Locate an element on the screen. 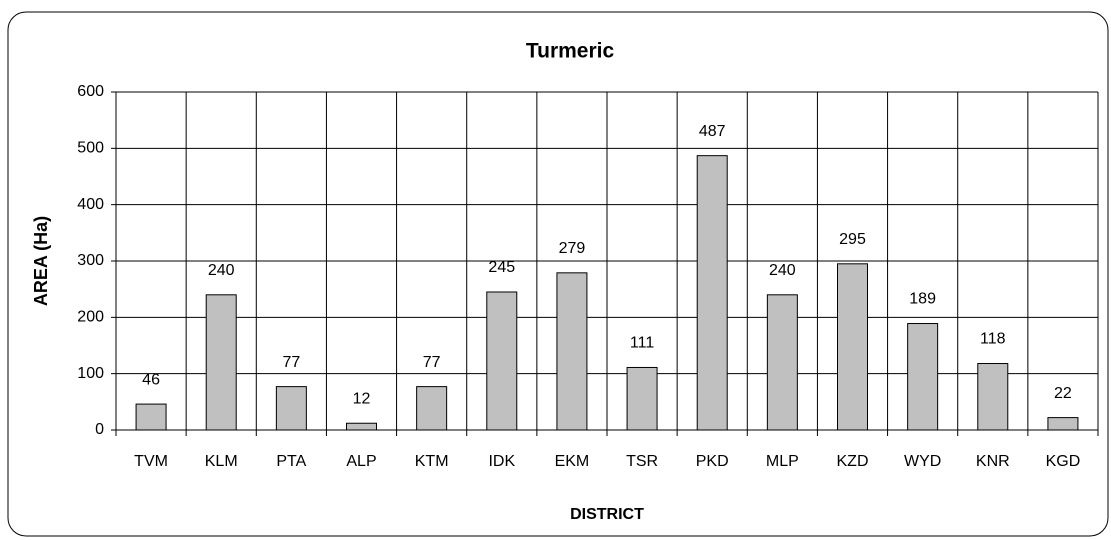 This screenshot has width=1111, height=540. data-label: 295 is located at coordinates (852, 239).